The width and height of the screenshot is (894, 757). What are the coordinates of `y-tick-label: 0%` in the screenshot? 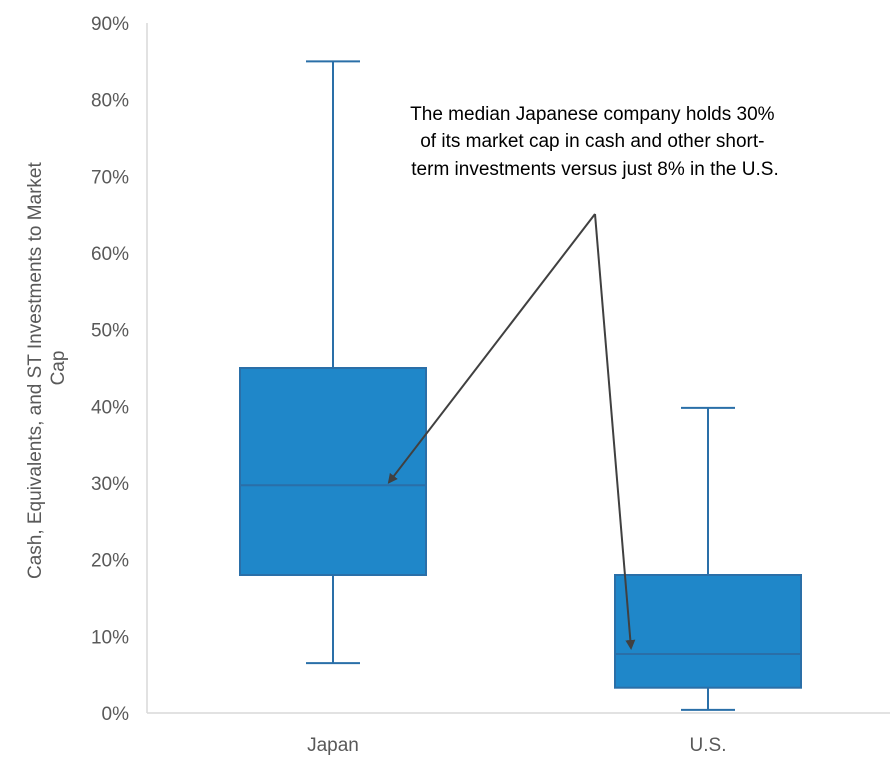 It's located at (116, 714).